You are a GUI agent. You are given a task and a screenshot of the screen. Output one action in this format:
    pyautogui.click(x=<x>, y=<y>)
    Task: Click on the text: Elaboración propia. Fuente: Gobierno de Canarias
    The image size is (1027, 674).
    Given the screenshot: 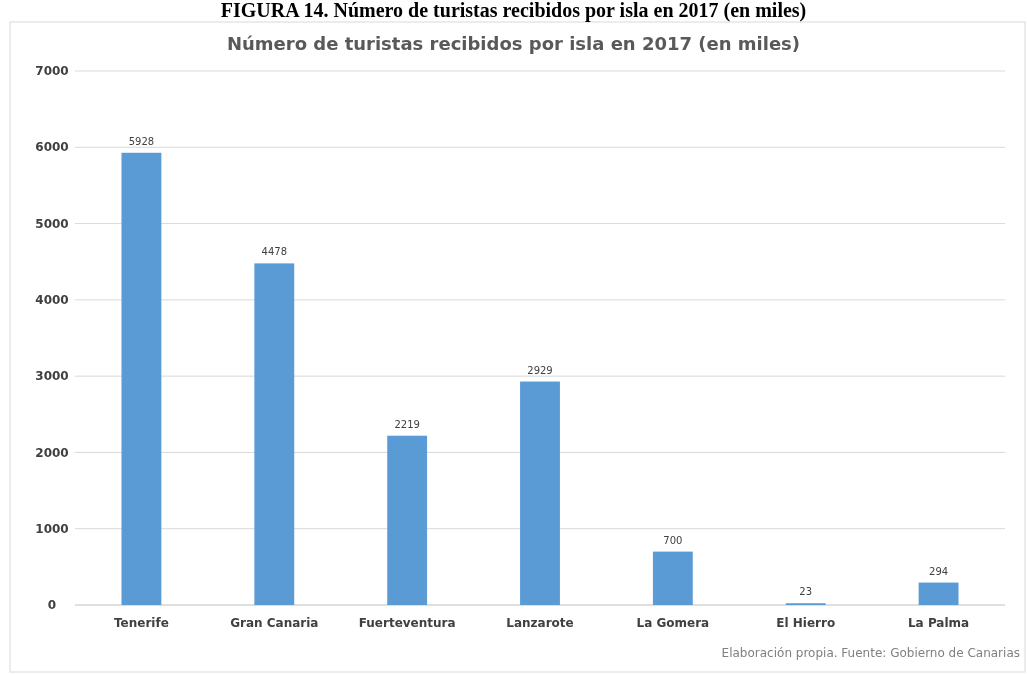 What is the action you would take?
    pyautogui.click(x=870, y=653)
    